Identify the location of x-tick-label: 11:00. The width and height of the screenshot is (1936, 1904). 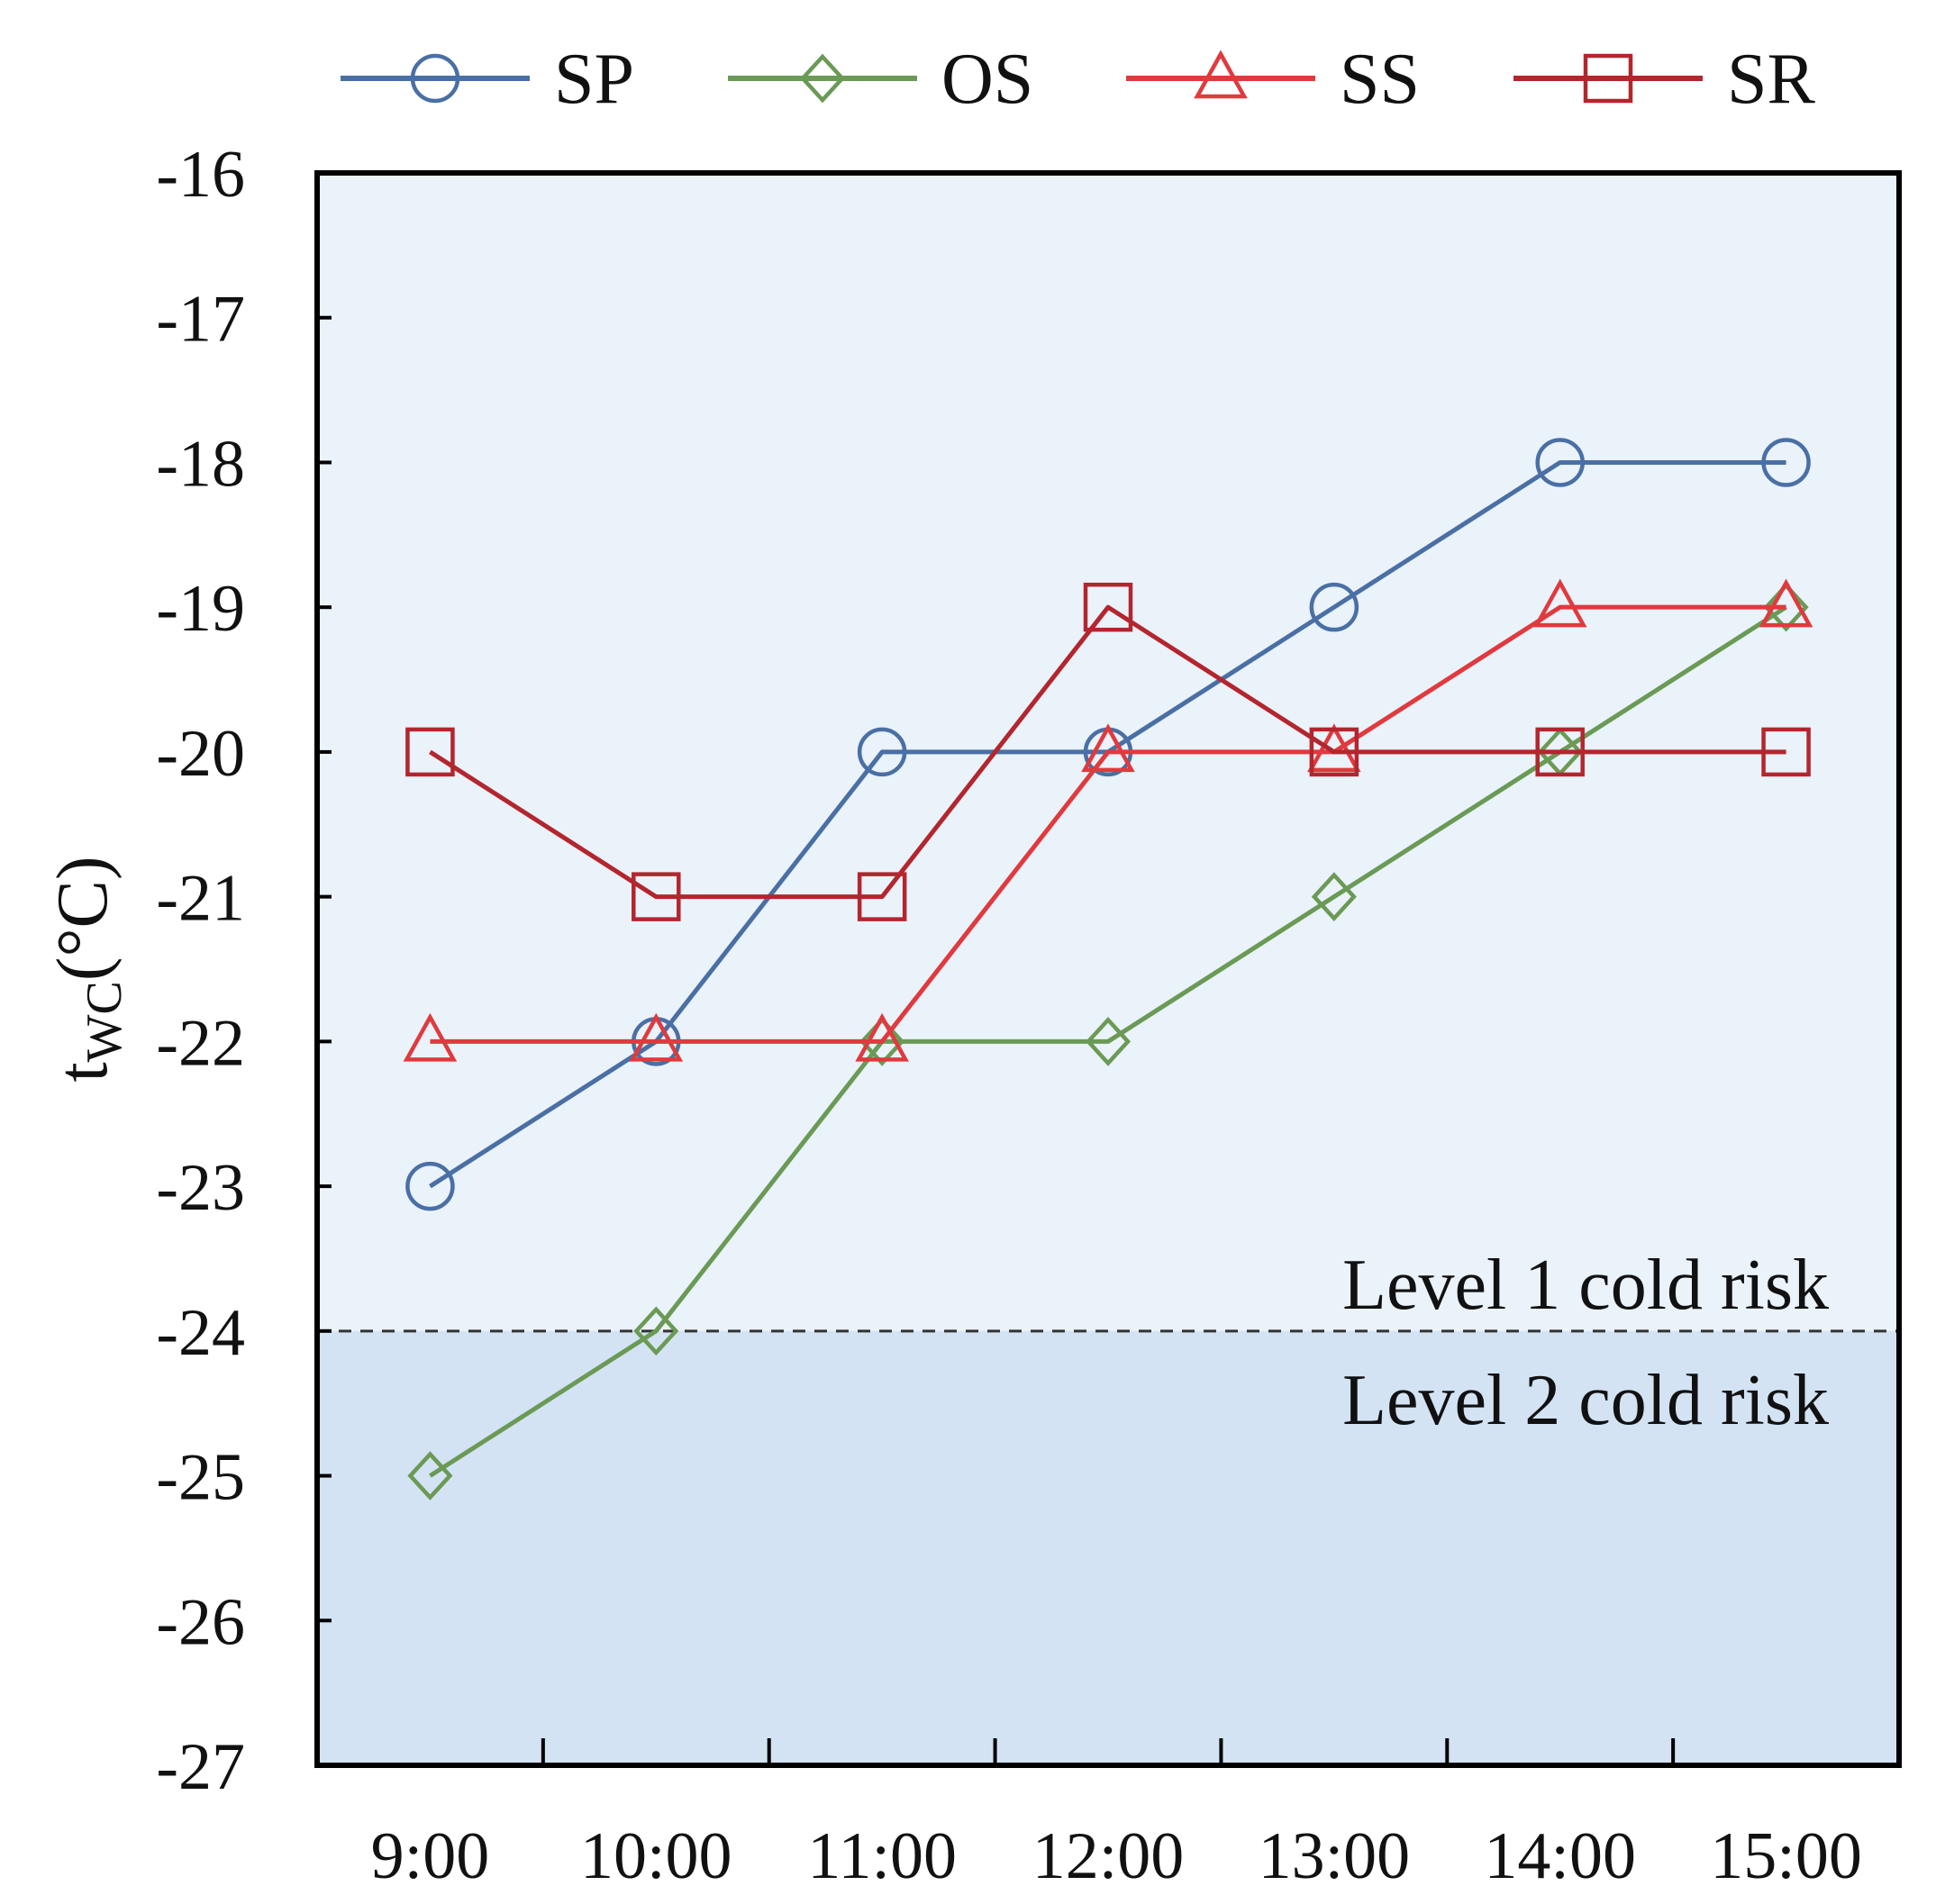
(882, 1856).